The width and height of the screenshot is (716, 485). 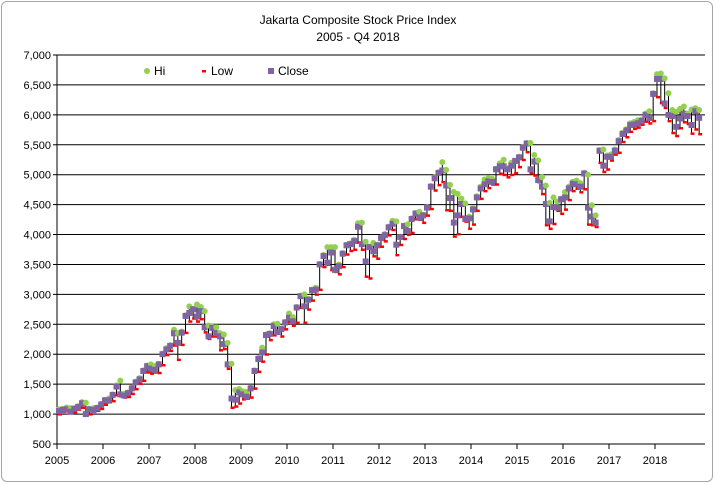 What do you see at coordinates (147, 71) in the screenshot?
I see `legend-hi-icon` at bounding box center [147, 71].